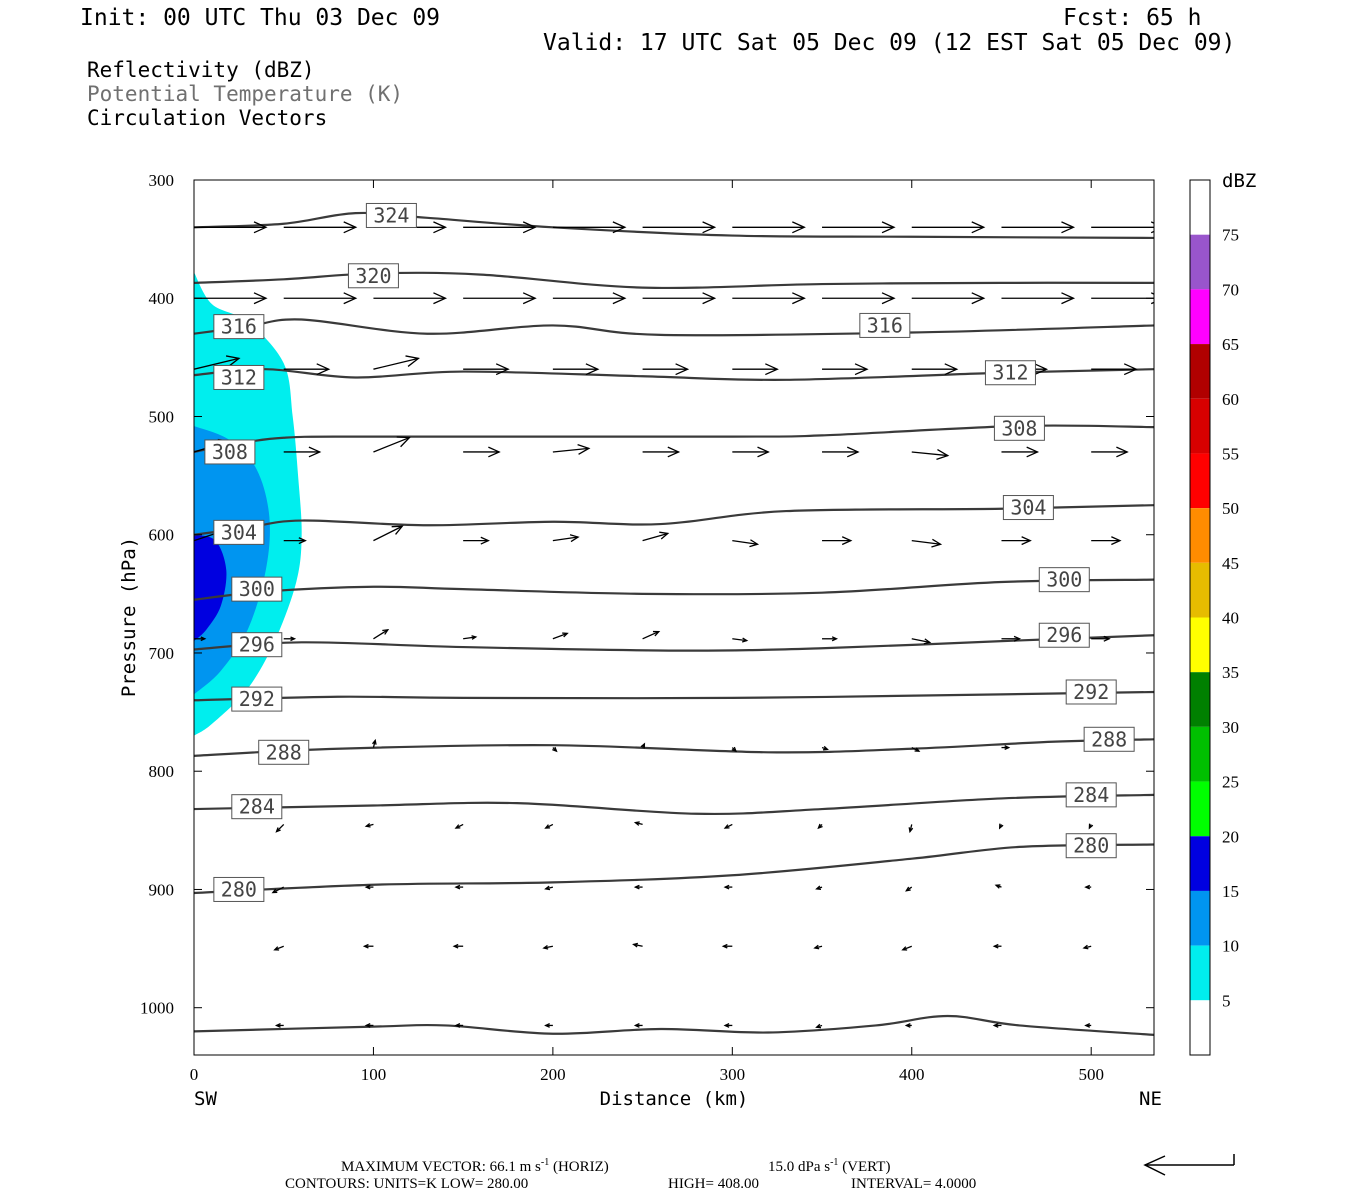 Image resolution: width=1350 pixels, height=1200 pixels. What do you see at coordinates (373, 276) in the screenshot?
I see `theta-label-text: 320` at bounding box center [373, 276].